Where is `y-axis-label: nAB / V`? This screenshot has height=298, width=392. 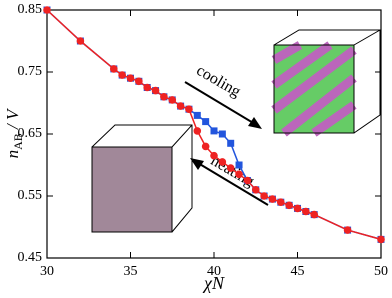
y-axis-label: nAB / V is located at coordinates (14, 132).